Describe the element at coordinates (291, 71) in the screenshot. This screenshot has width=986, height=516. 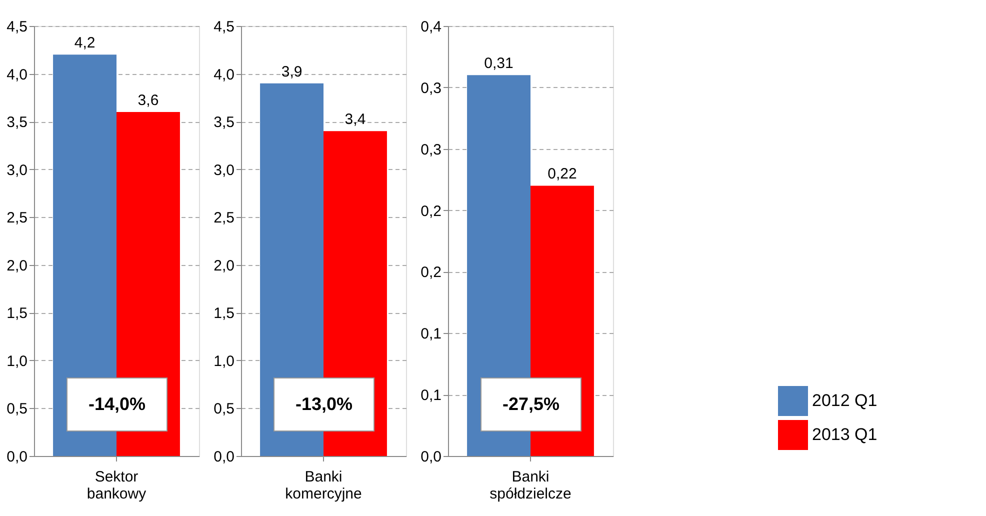
I see `data-label: 3,9` at that location.